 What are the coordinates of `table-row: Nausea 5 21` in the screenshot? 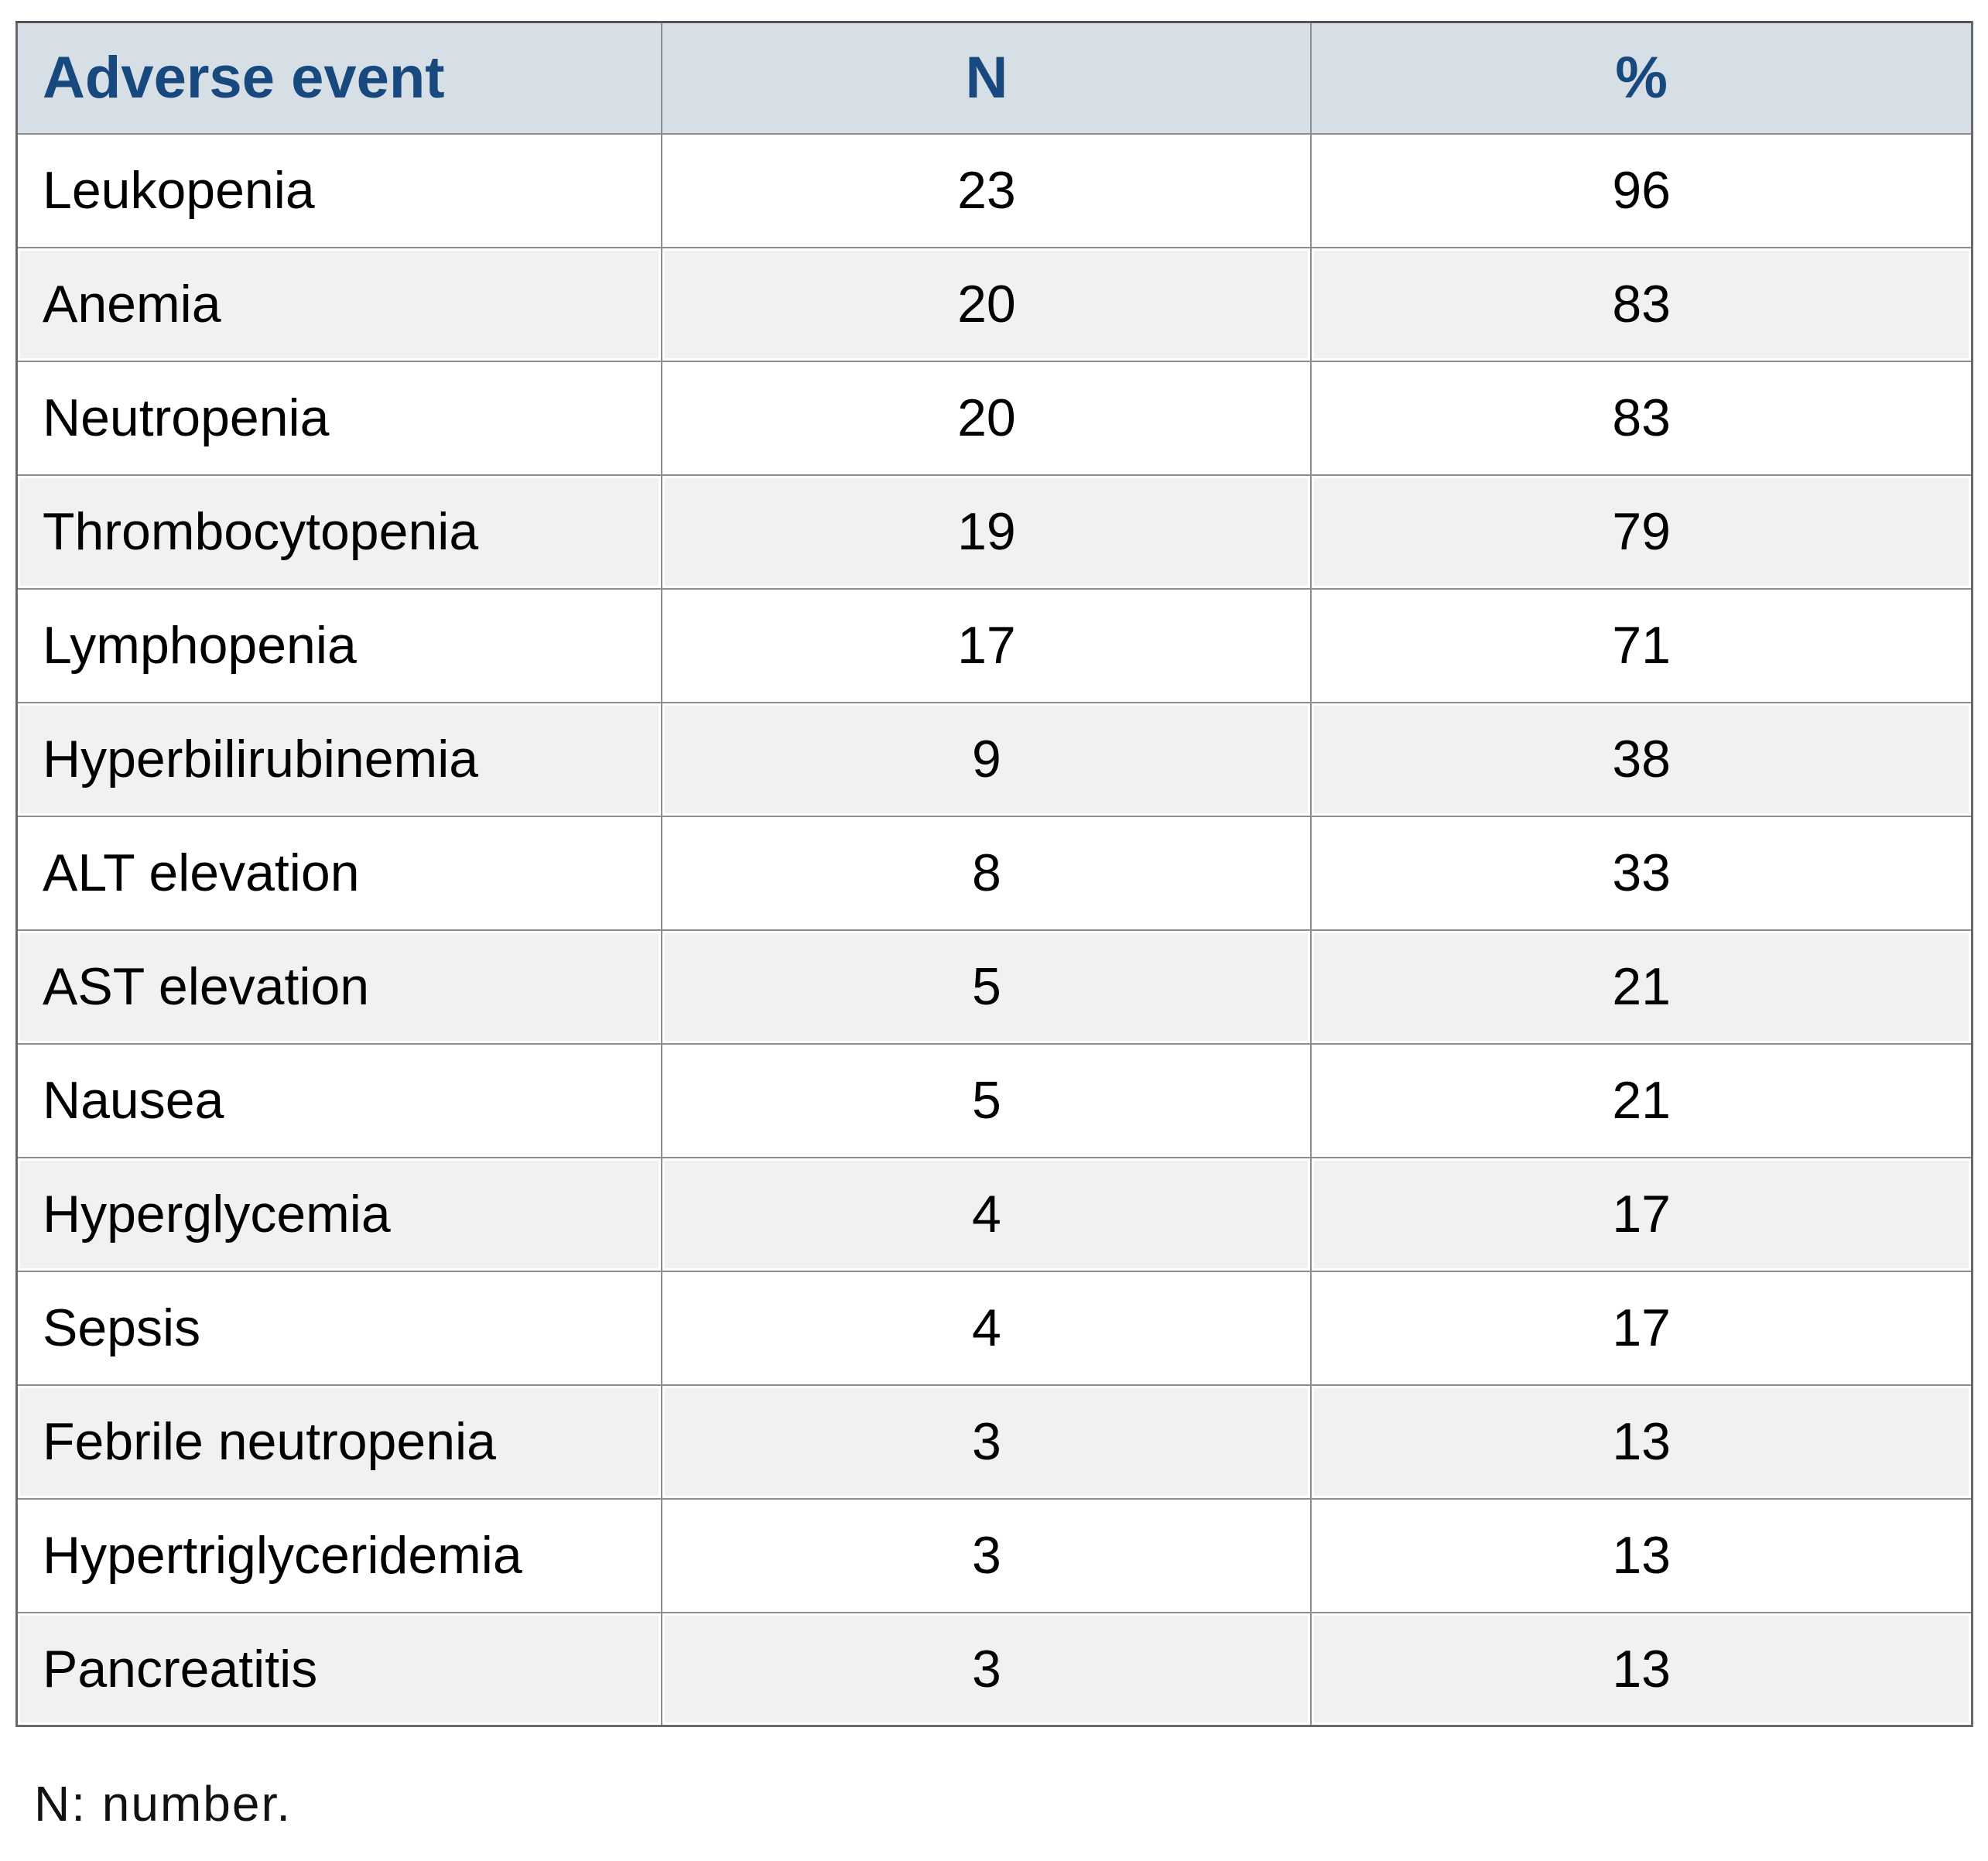 It's located at (994, 1100).